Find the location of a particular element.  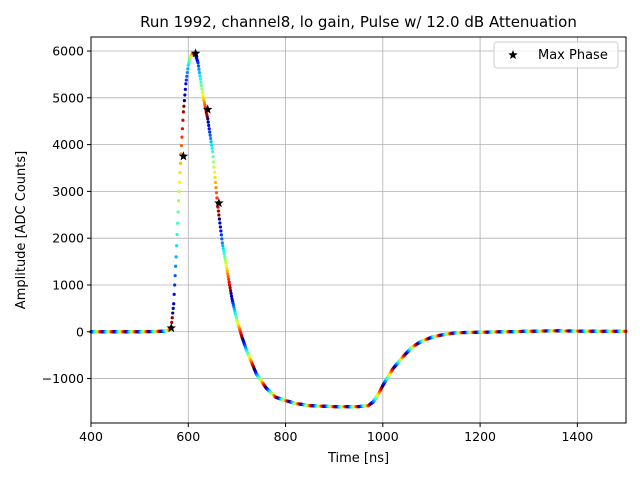

y-tick-label: 0 is located at coordinates (80, 331).